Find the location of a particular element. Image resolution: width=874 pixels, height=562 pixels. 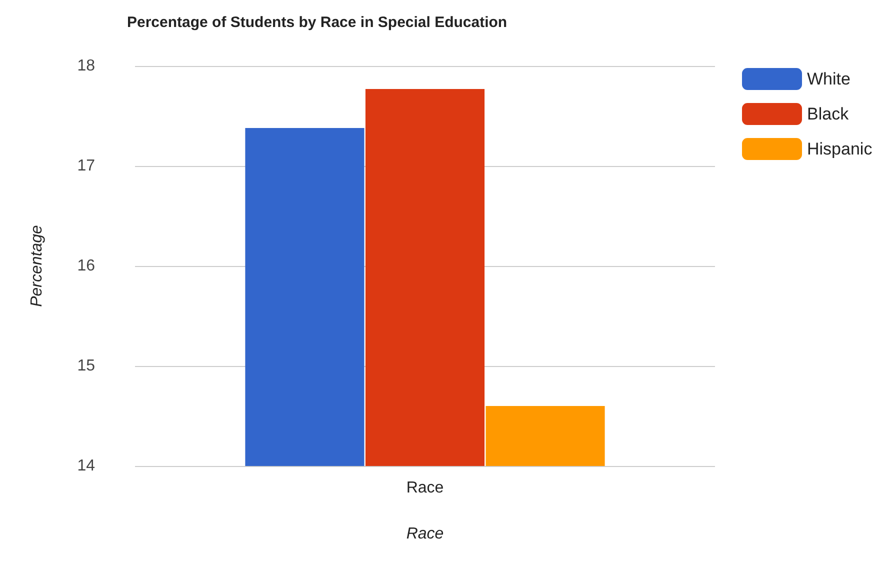

x-axis-title: Race is located at coordinates (425, 534).